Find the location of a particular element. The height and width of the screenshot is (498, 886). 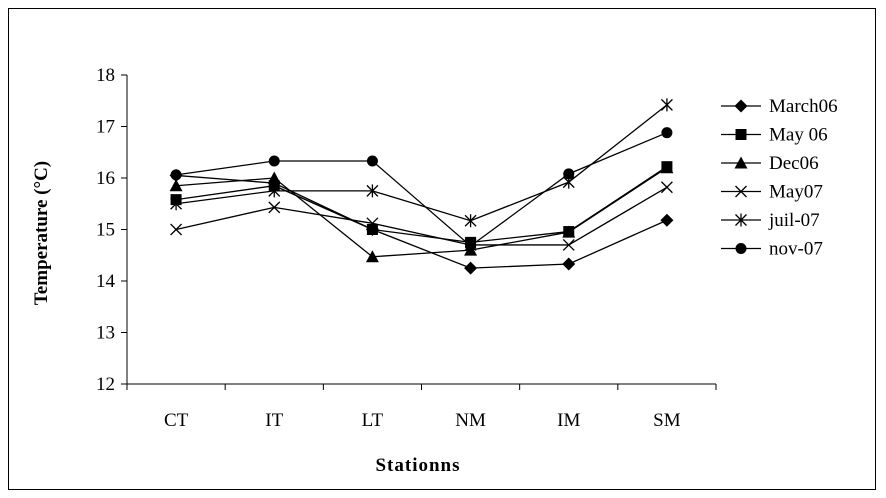

legend-label: May07 is located at coordinates (796, 192).